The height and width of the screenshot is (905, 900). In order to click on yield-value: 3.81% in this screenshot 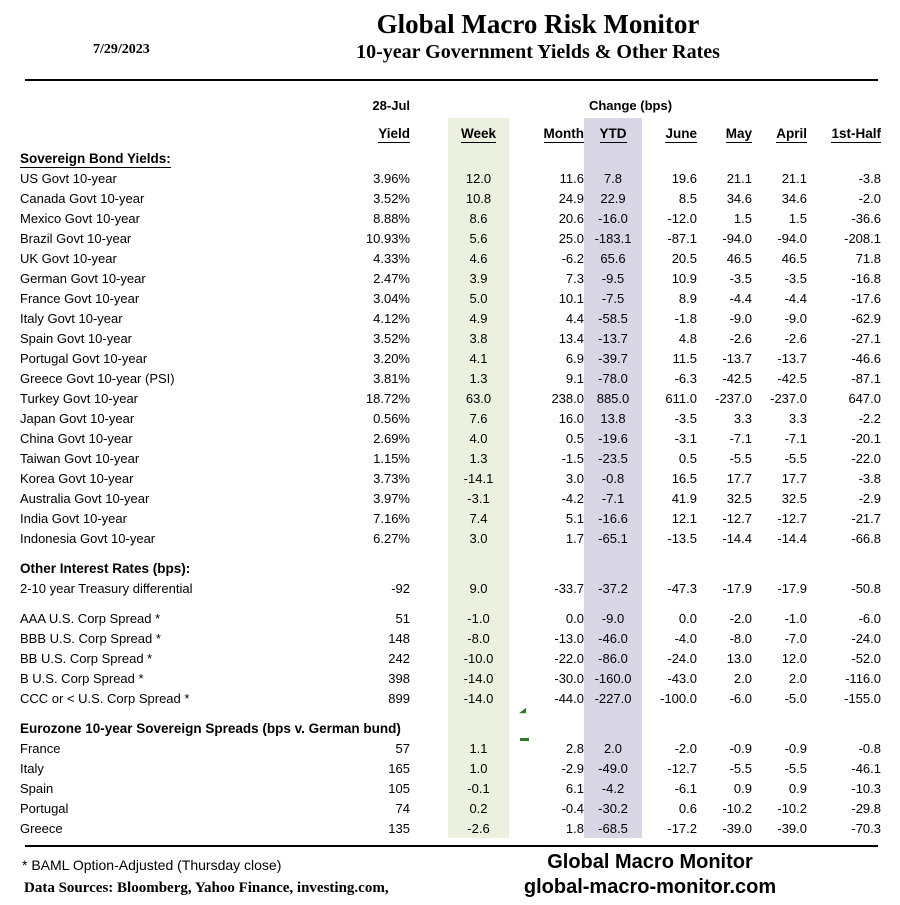, I will do `click(391, 378)`.